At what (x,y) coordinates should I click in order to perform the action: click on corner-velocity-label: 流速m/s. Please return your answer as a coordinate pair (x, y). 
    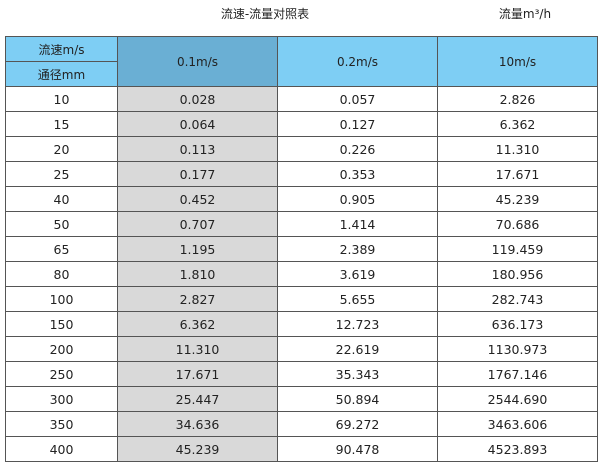
    Looking at the image, I should click on (61, 49).